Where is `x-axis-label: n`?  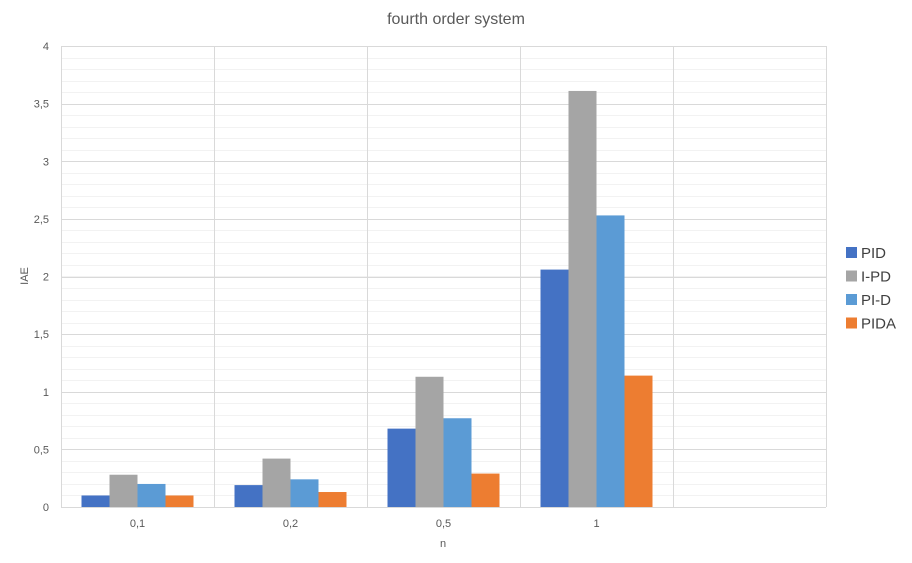
x-axis-label: n is located at coordinates (443, 544).